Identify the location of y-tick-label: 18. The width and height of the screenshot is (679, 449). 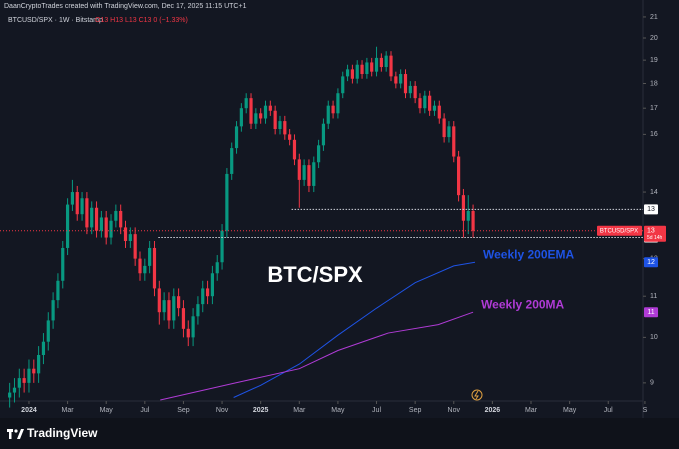
(654, 83).